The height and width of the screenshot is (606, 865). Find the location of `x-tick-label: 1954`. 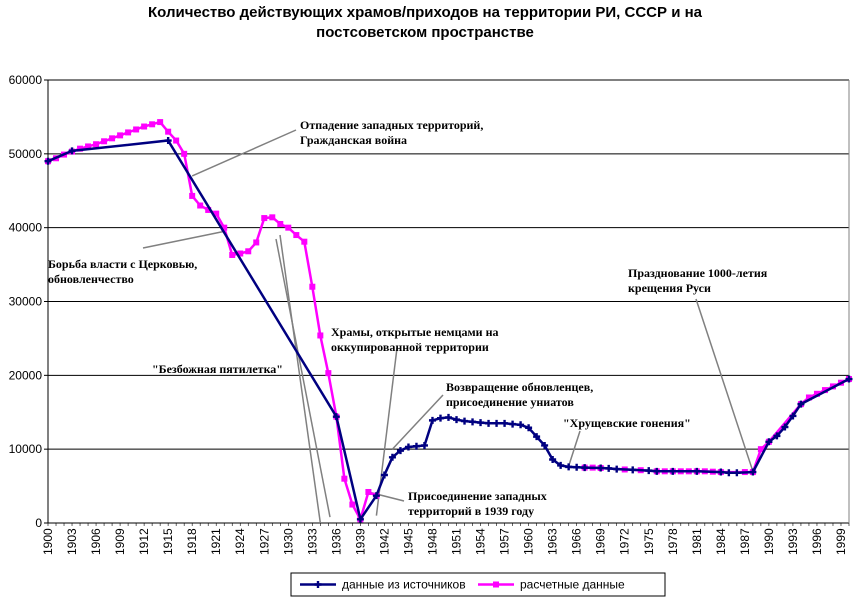

x-tick-label: 1954 is located at coordinates (481, 541).